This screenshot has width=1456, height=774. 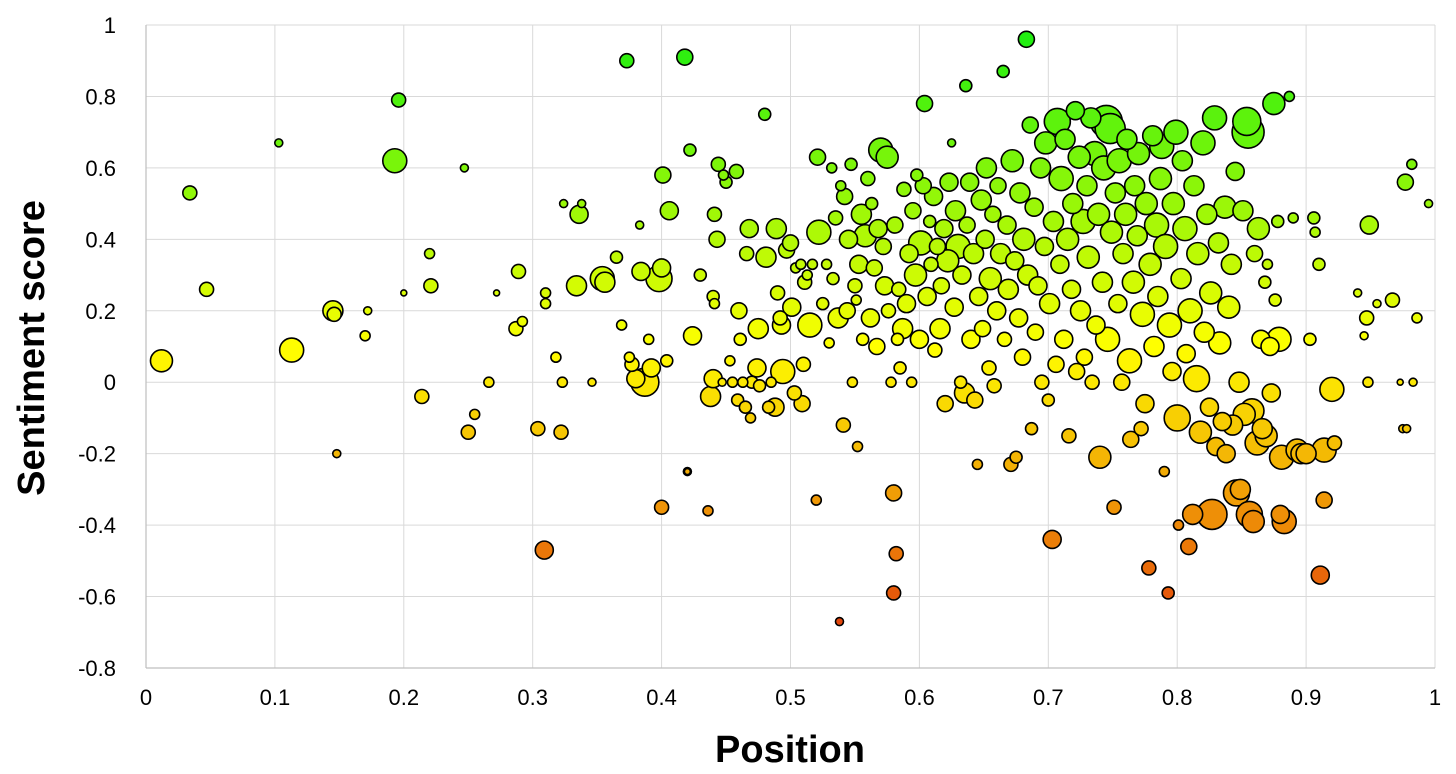 I want to click on x-tick-labels: 0 0.1 0.2 0.3 0.4 0.5 0.6 0.7 0.8 0.9 1, so click(x=790, y=697).